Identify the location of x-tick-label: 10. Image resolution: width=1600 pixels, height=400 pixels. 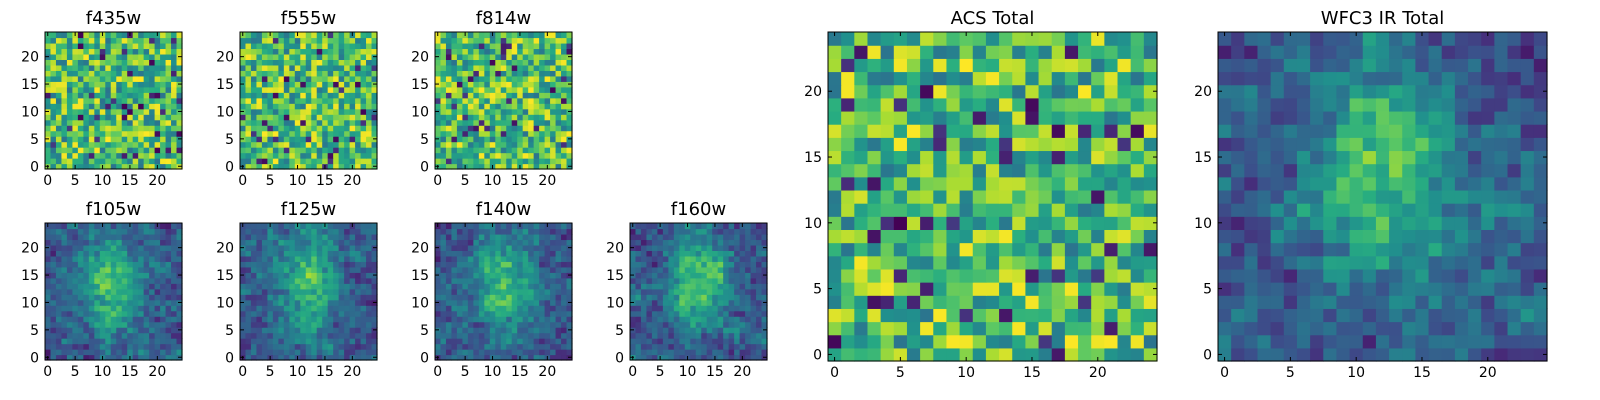
(103, 181).